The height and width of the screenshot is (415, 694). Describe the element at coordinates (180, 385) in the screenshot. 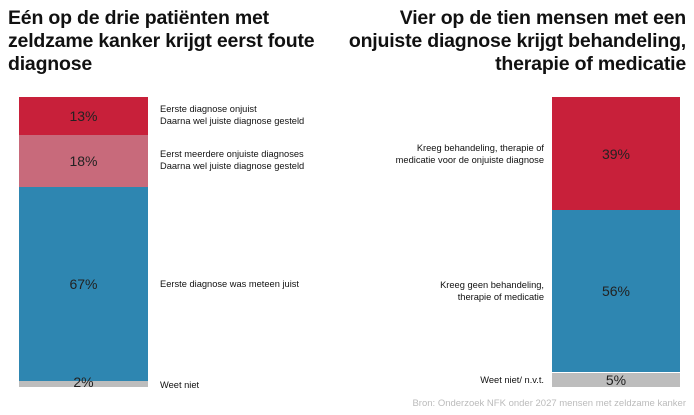

I see `segment-label: Weet niet` at that location.